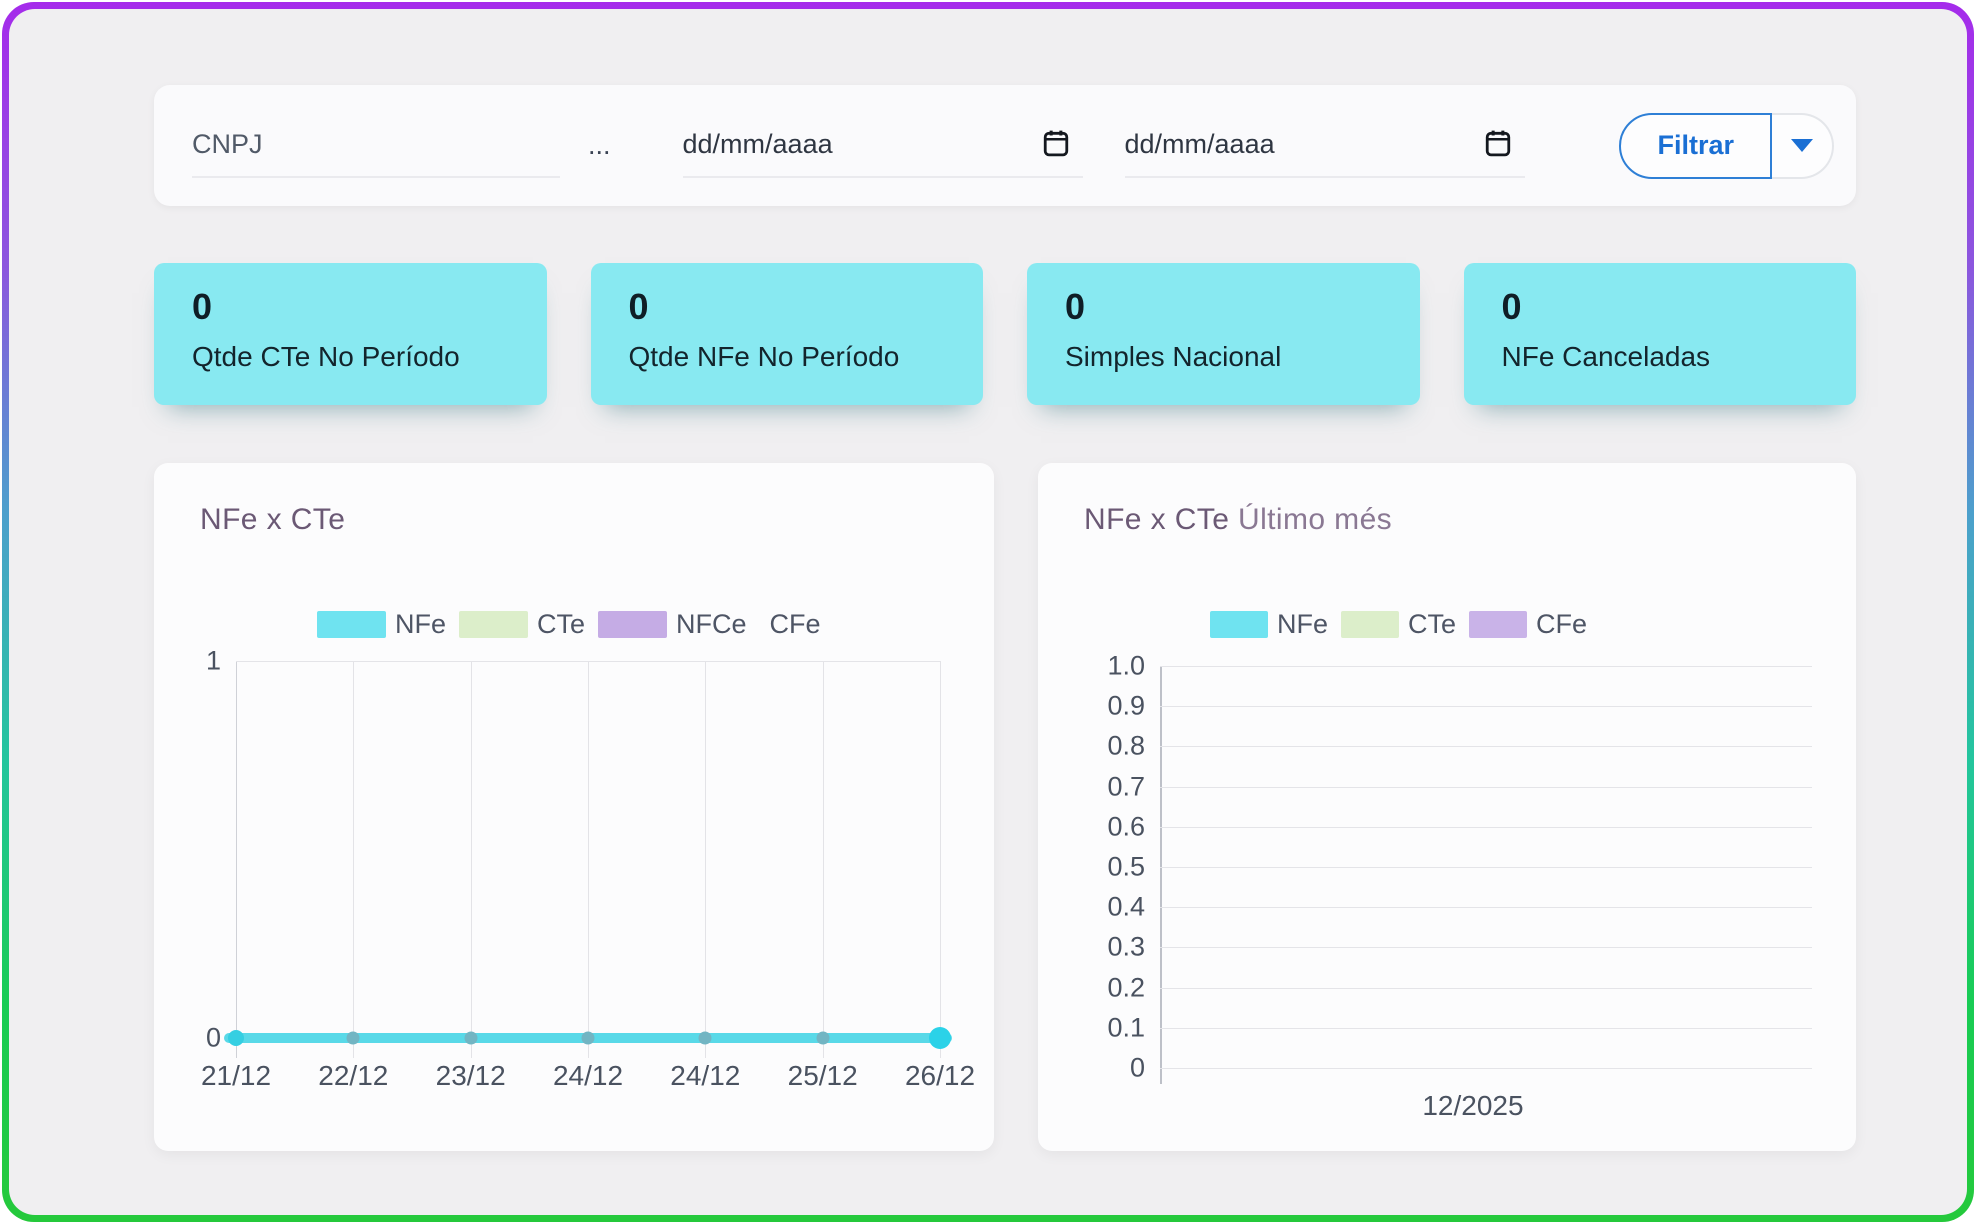 The height and width of the screenshot is (1224, 1976). What do you see at coordinates (1126, 946) in the screenshot?
I see `y-tick-label: 0.3` at bounding box center [1126, 946].